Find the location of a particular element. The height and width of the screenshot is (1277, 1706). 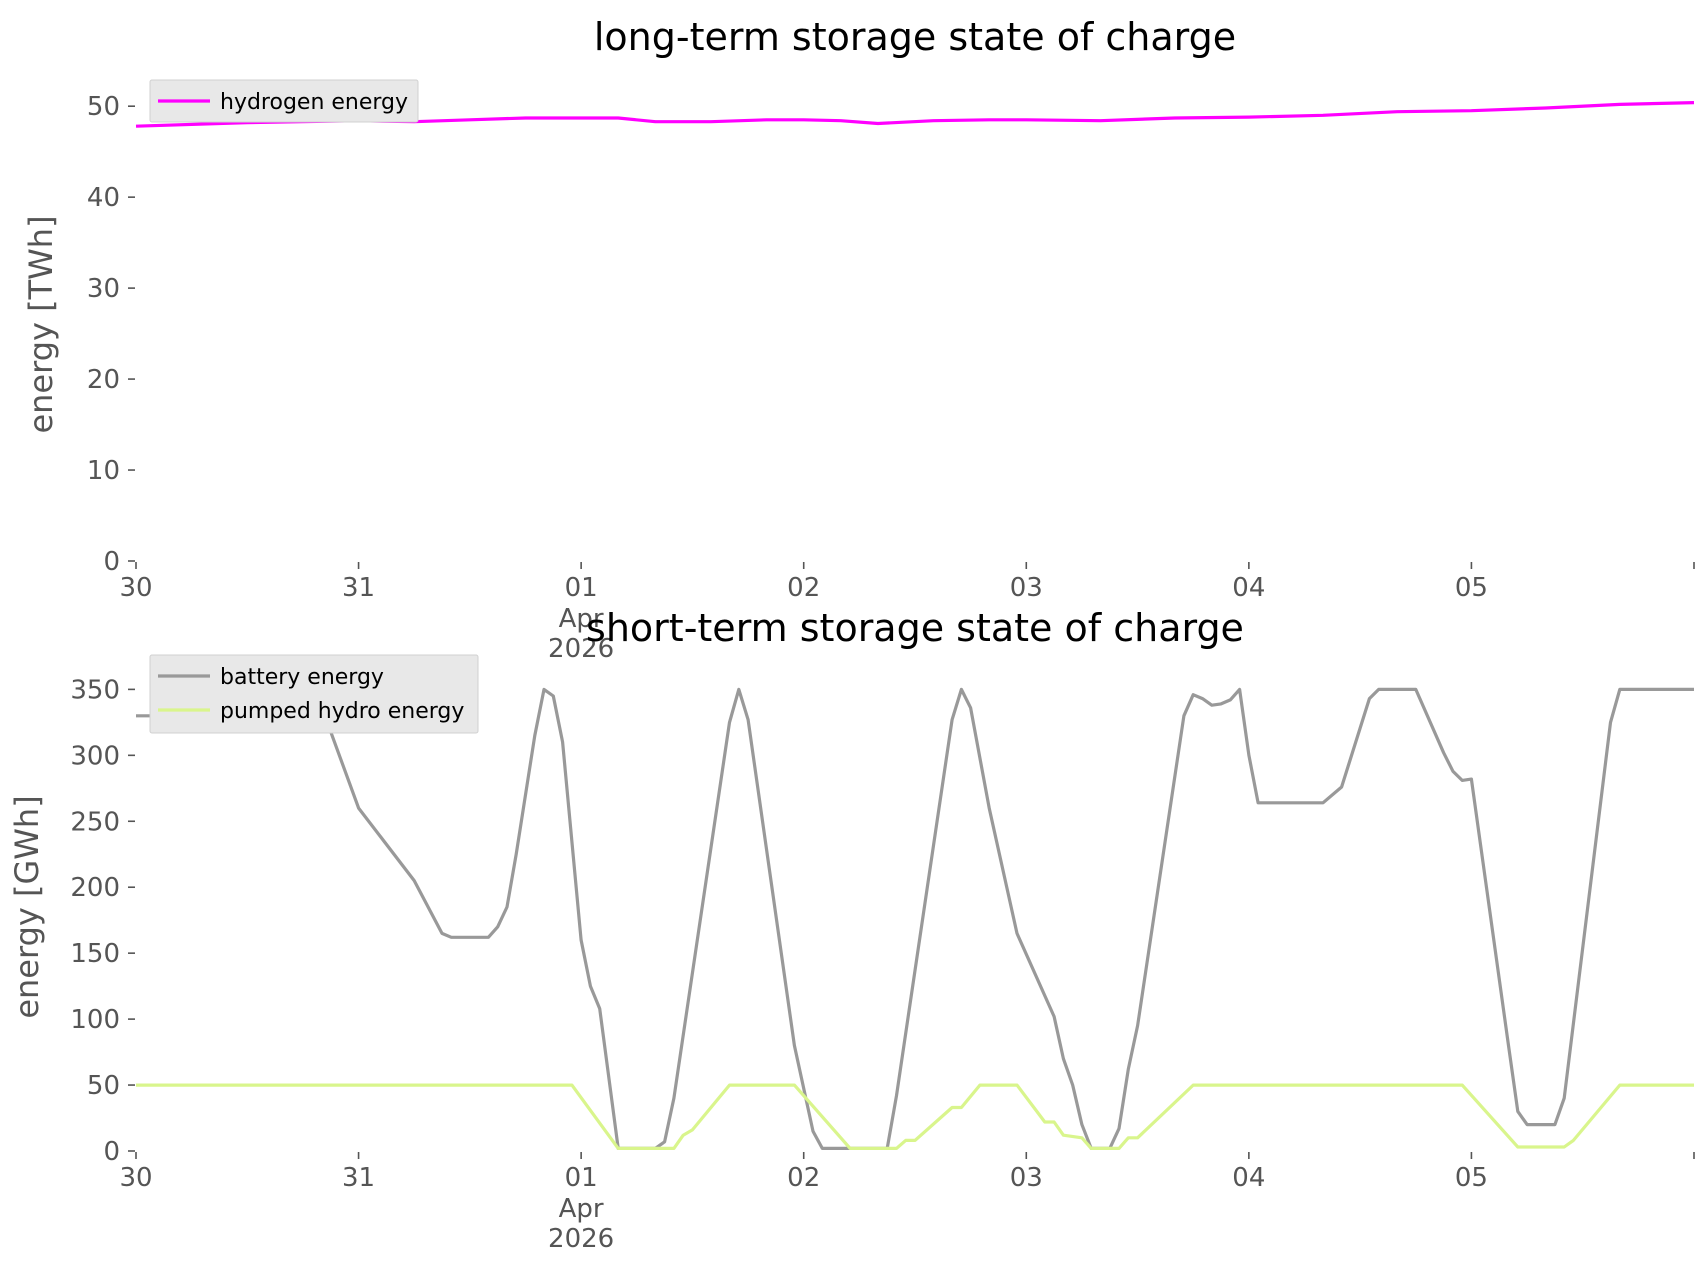

y-tick-label: 200 is located at coordinates (95, 888).